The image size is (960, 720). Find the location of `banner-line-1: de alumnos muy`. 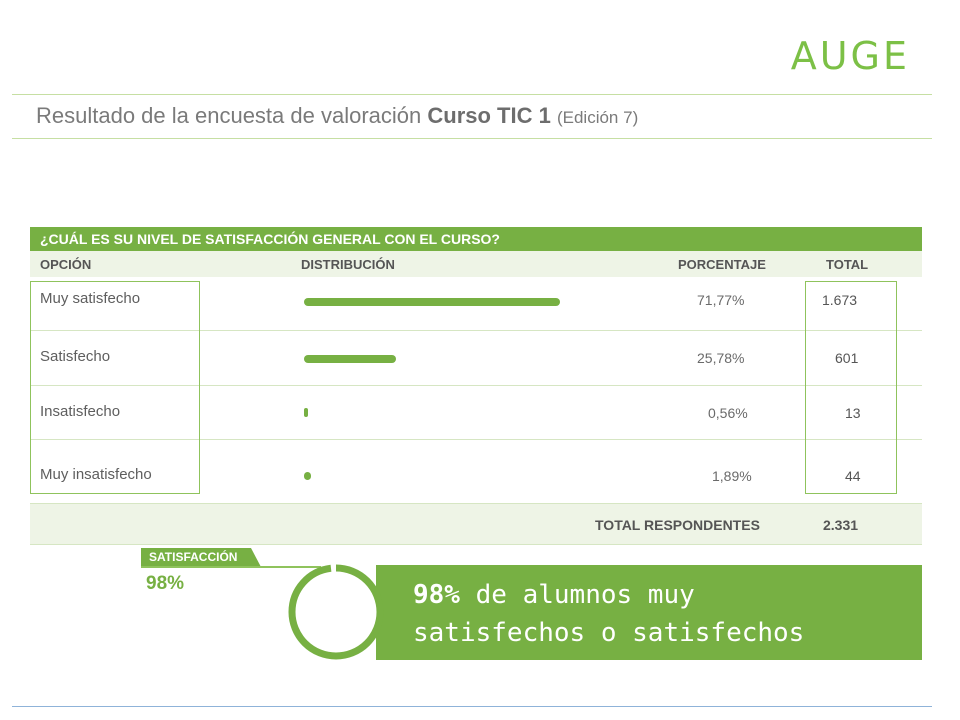

banner-line-1: de alumnos muy is located at coordinates (577, 595).